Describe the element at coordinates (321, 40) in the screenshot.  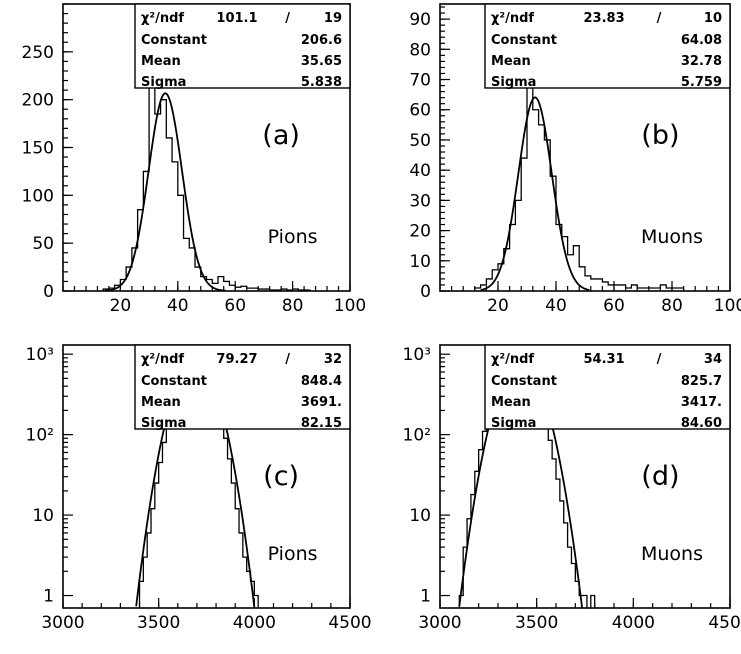
I see `stats-row-value-a: 206.6` at that location.